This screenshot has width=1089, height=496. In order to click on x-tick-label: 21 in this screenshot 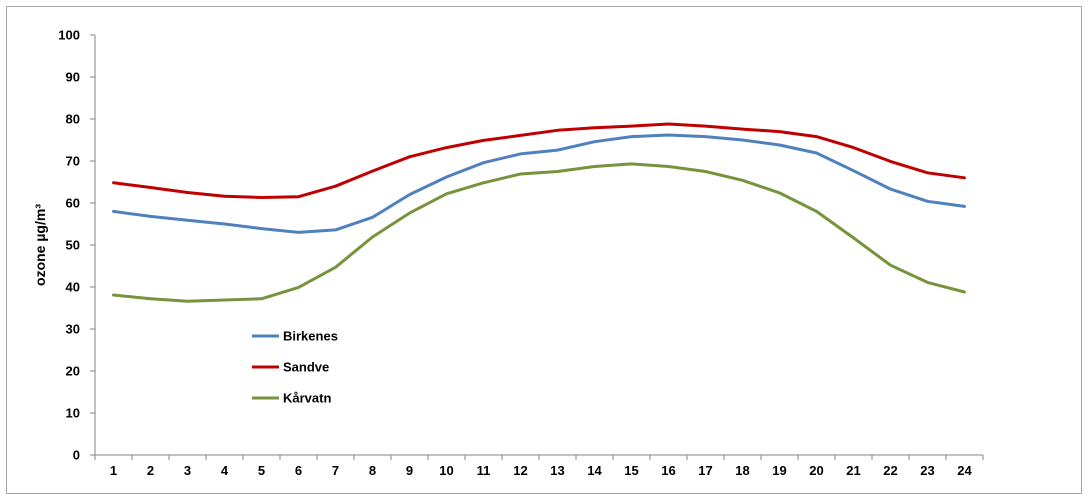, I will do `click(853, 470)`.